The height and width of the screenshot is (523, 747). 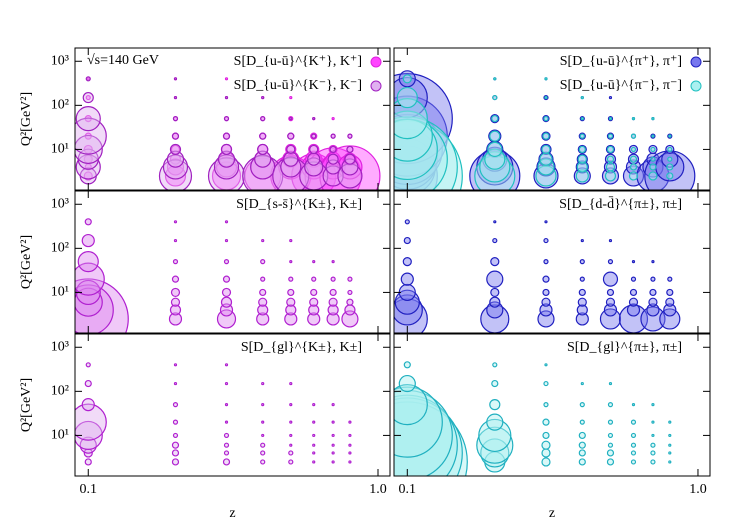 I want to click on panel: S[D_{d-d̄}^{π±}, π±], so click(x=552, y=262).